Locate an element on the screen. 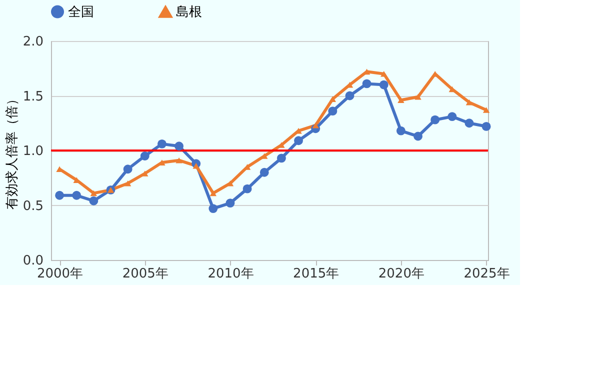 This screenshot has width=614, height=365. y-tick-label: 1.5 is located at coordinates (33, 96).